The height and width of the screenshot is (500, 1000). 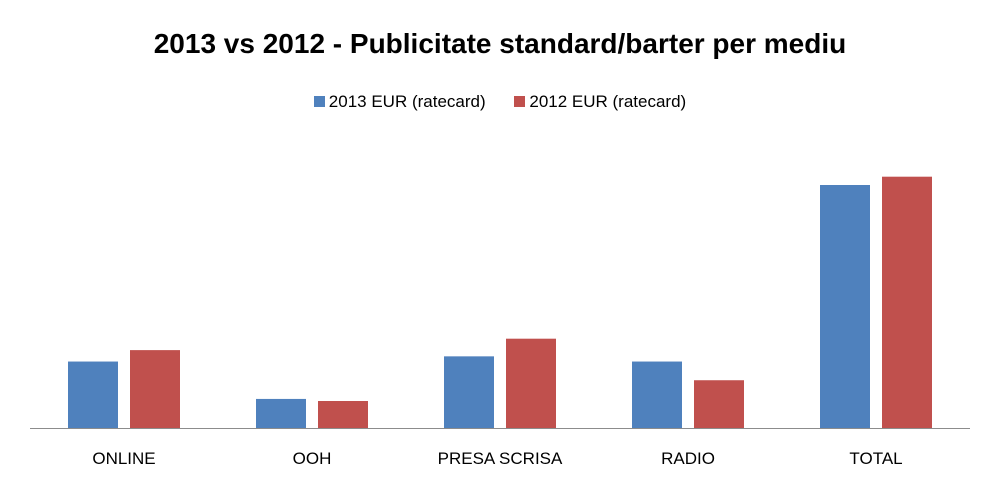 What do you see at coordinates (469, 392) in the screenshot?
I see `bar-presa-scrisa-2013` at bounding box center [469, 392].